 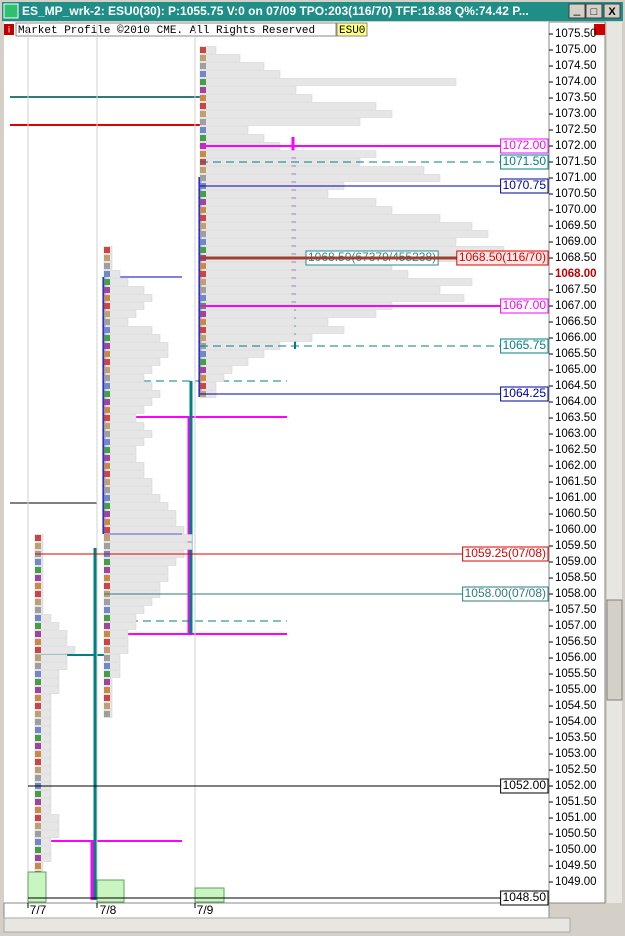 What do you see at coordinates (599, 29) in the screenshot?
I see `menu-icon` at bounding box center [599, 29].